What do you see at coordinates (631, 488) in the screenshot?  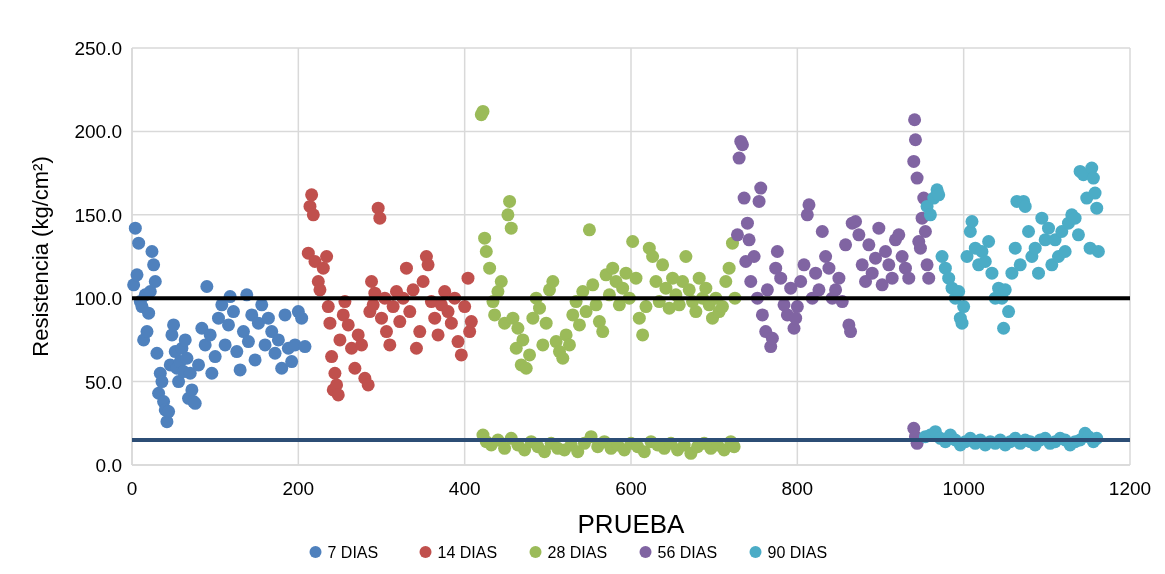 I see `x-tick-label: 600` at bounding box center [631, 488].